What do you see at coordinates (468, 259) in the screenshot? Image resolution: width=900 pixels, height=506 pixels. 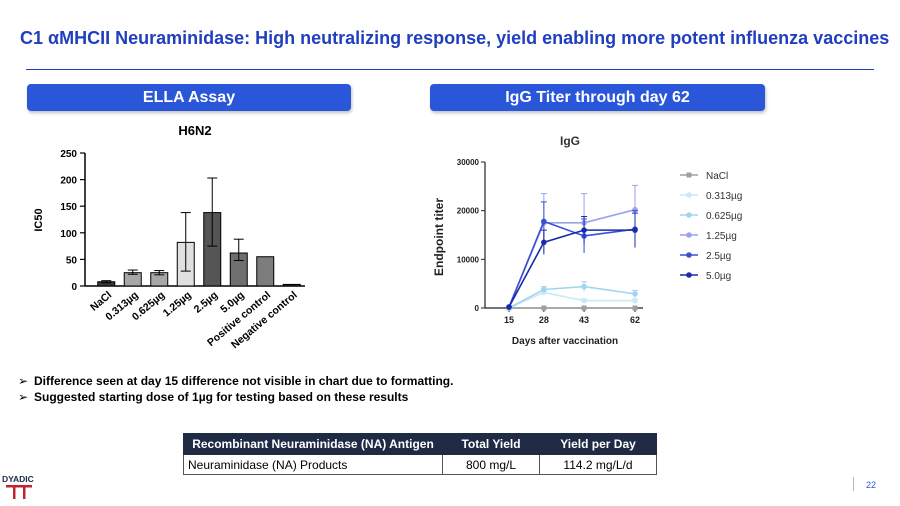 I see `y-tick-label: 10000` at bounding box center [468, 259].